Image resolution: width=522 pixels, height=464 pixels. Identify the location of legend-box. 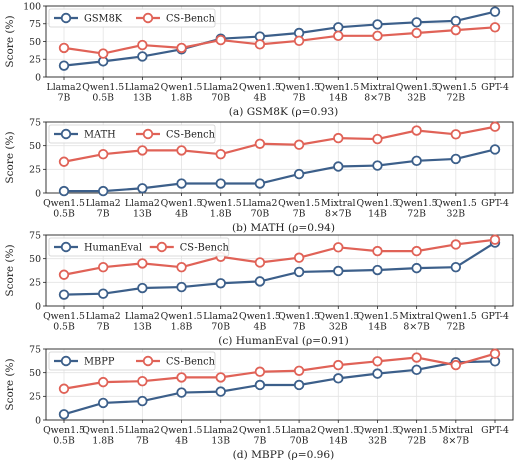
(132, 134).